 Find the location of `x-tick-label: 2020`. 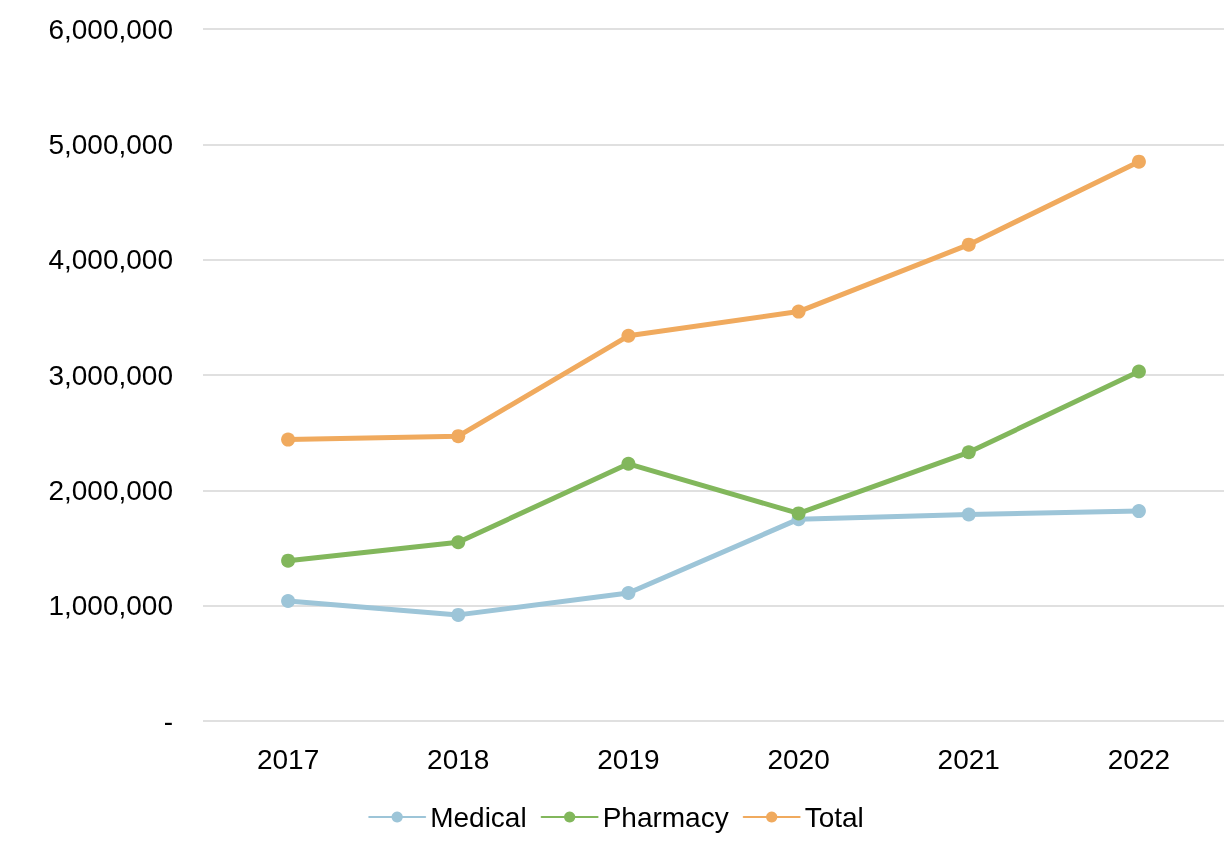

x-tick-label: 2020 is located at coordinates (798, 759).